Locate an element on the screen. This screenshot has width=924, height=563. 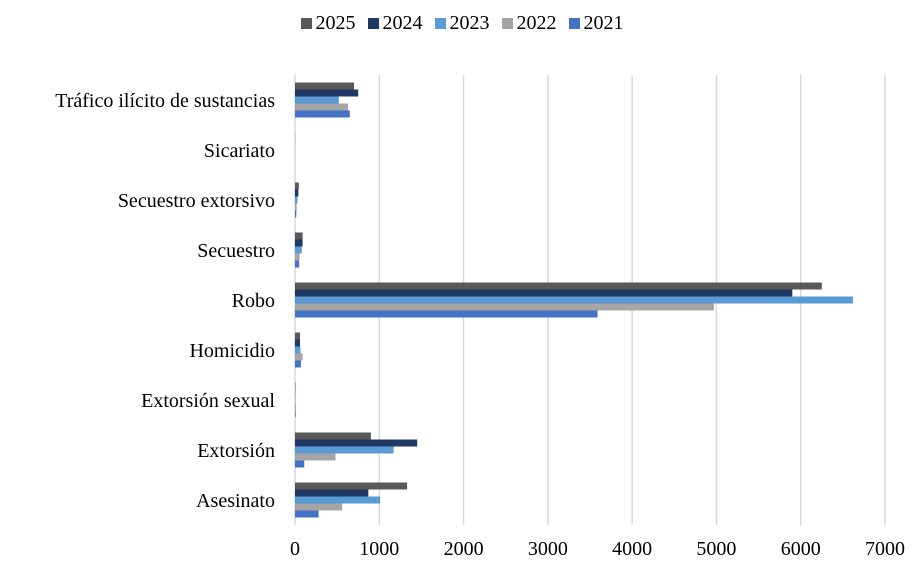
category-label-7: Sicariato is located at coordinates (239, 151).